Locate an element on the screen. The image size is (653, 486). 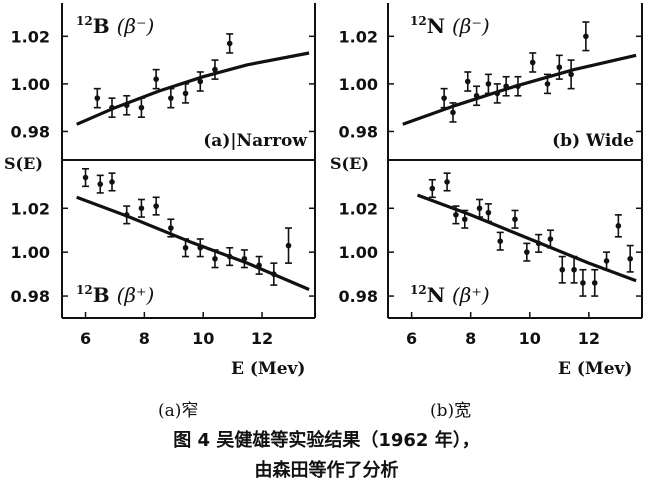
isotope-label: 12N (β⁻) is located at coordinates (450, 26).